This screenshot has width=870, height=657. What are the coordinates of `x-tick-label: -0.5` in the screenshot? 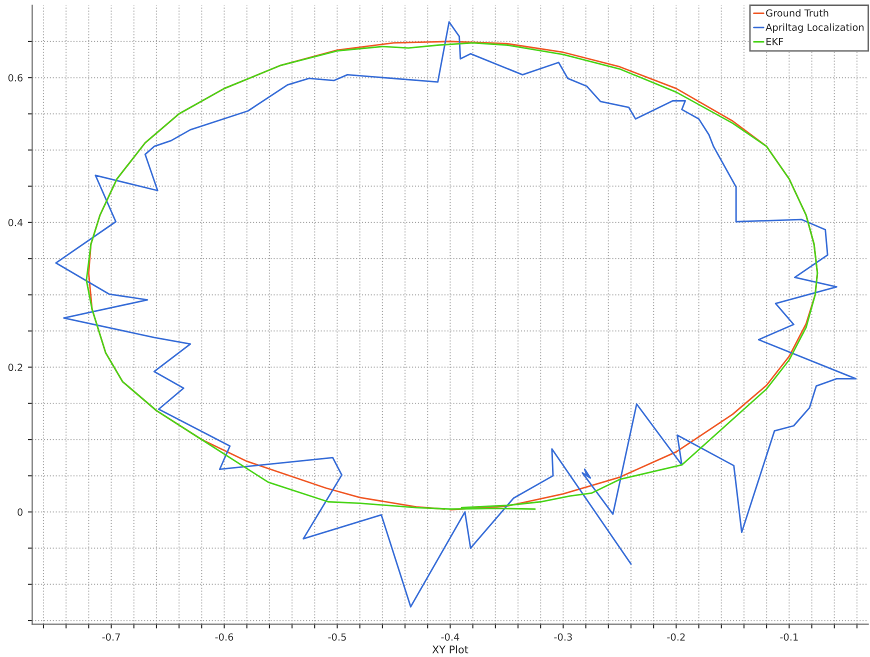 It's located at (337, 637).